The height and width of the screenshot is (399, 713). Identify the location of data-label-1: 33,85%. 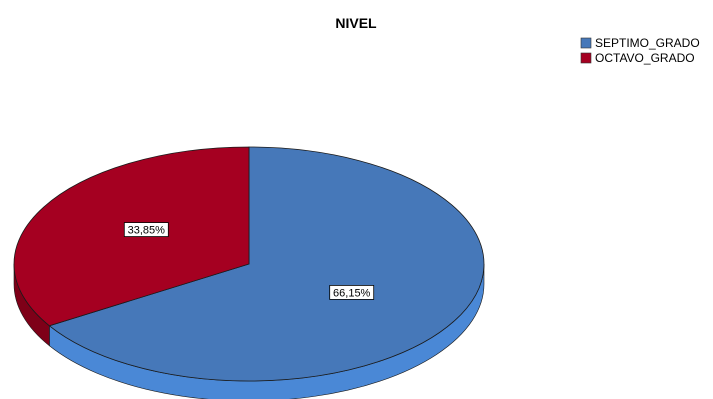
(146, 229).